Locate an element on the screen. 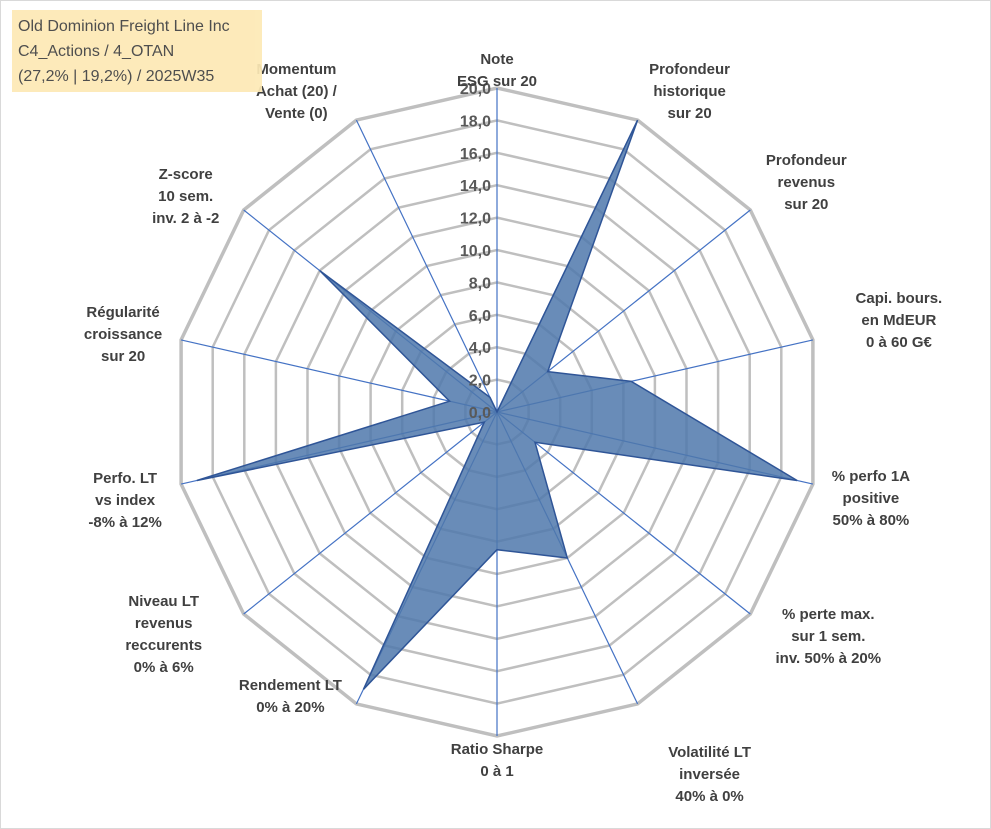 This screenshot has height=829, width=991. portfolio-label: C4_Actions / 4_OTAN is located at coordinates (96, 51).